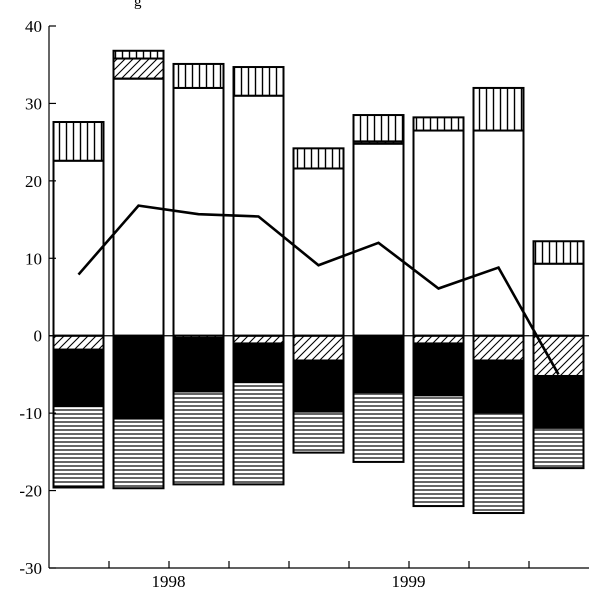 This screenshot has height=595, width=589. What do you see at coordinates (33, 103) in the screenshot?
I see `y-tick-label: 30` at bounding box center [33, 103].